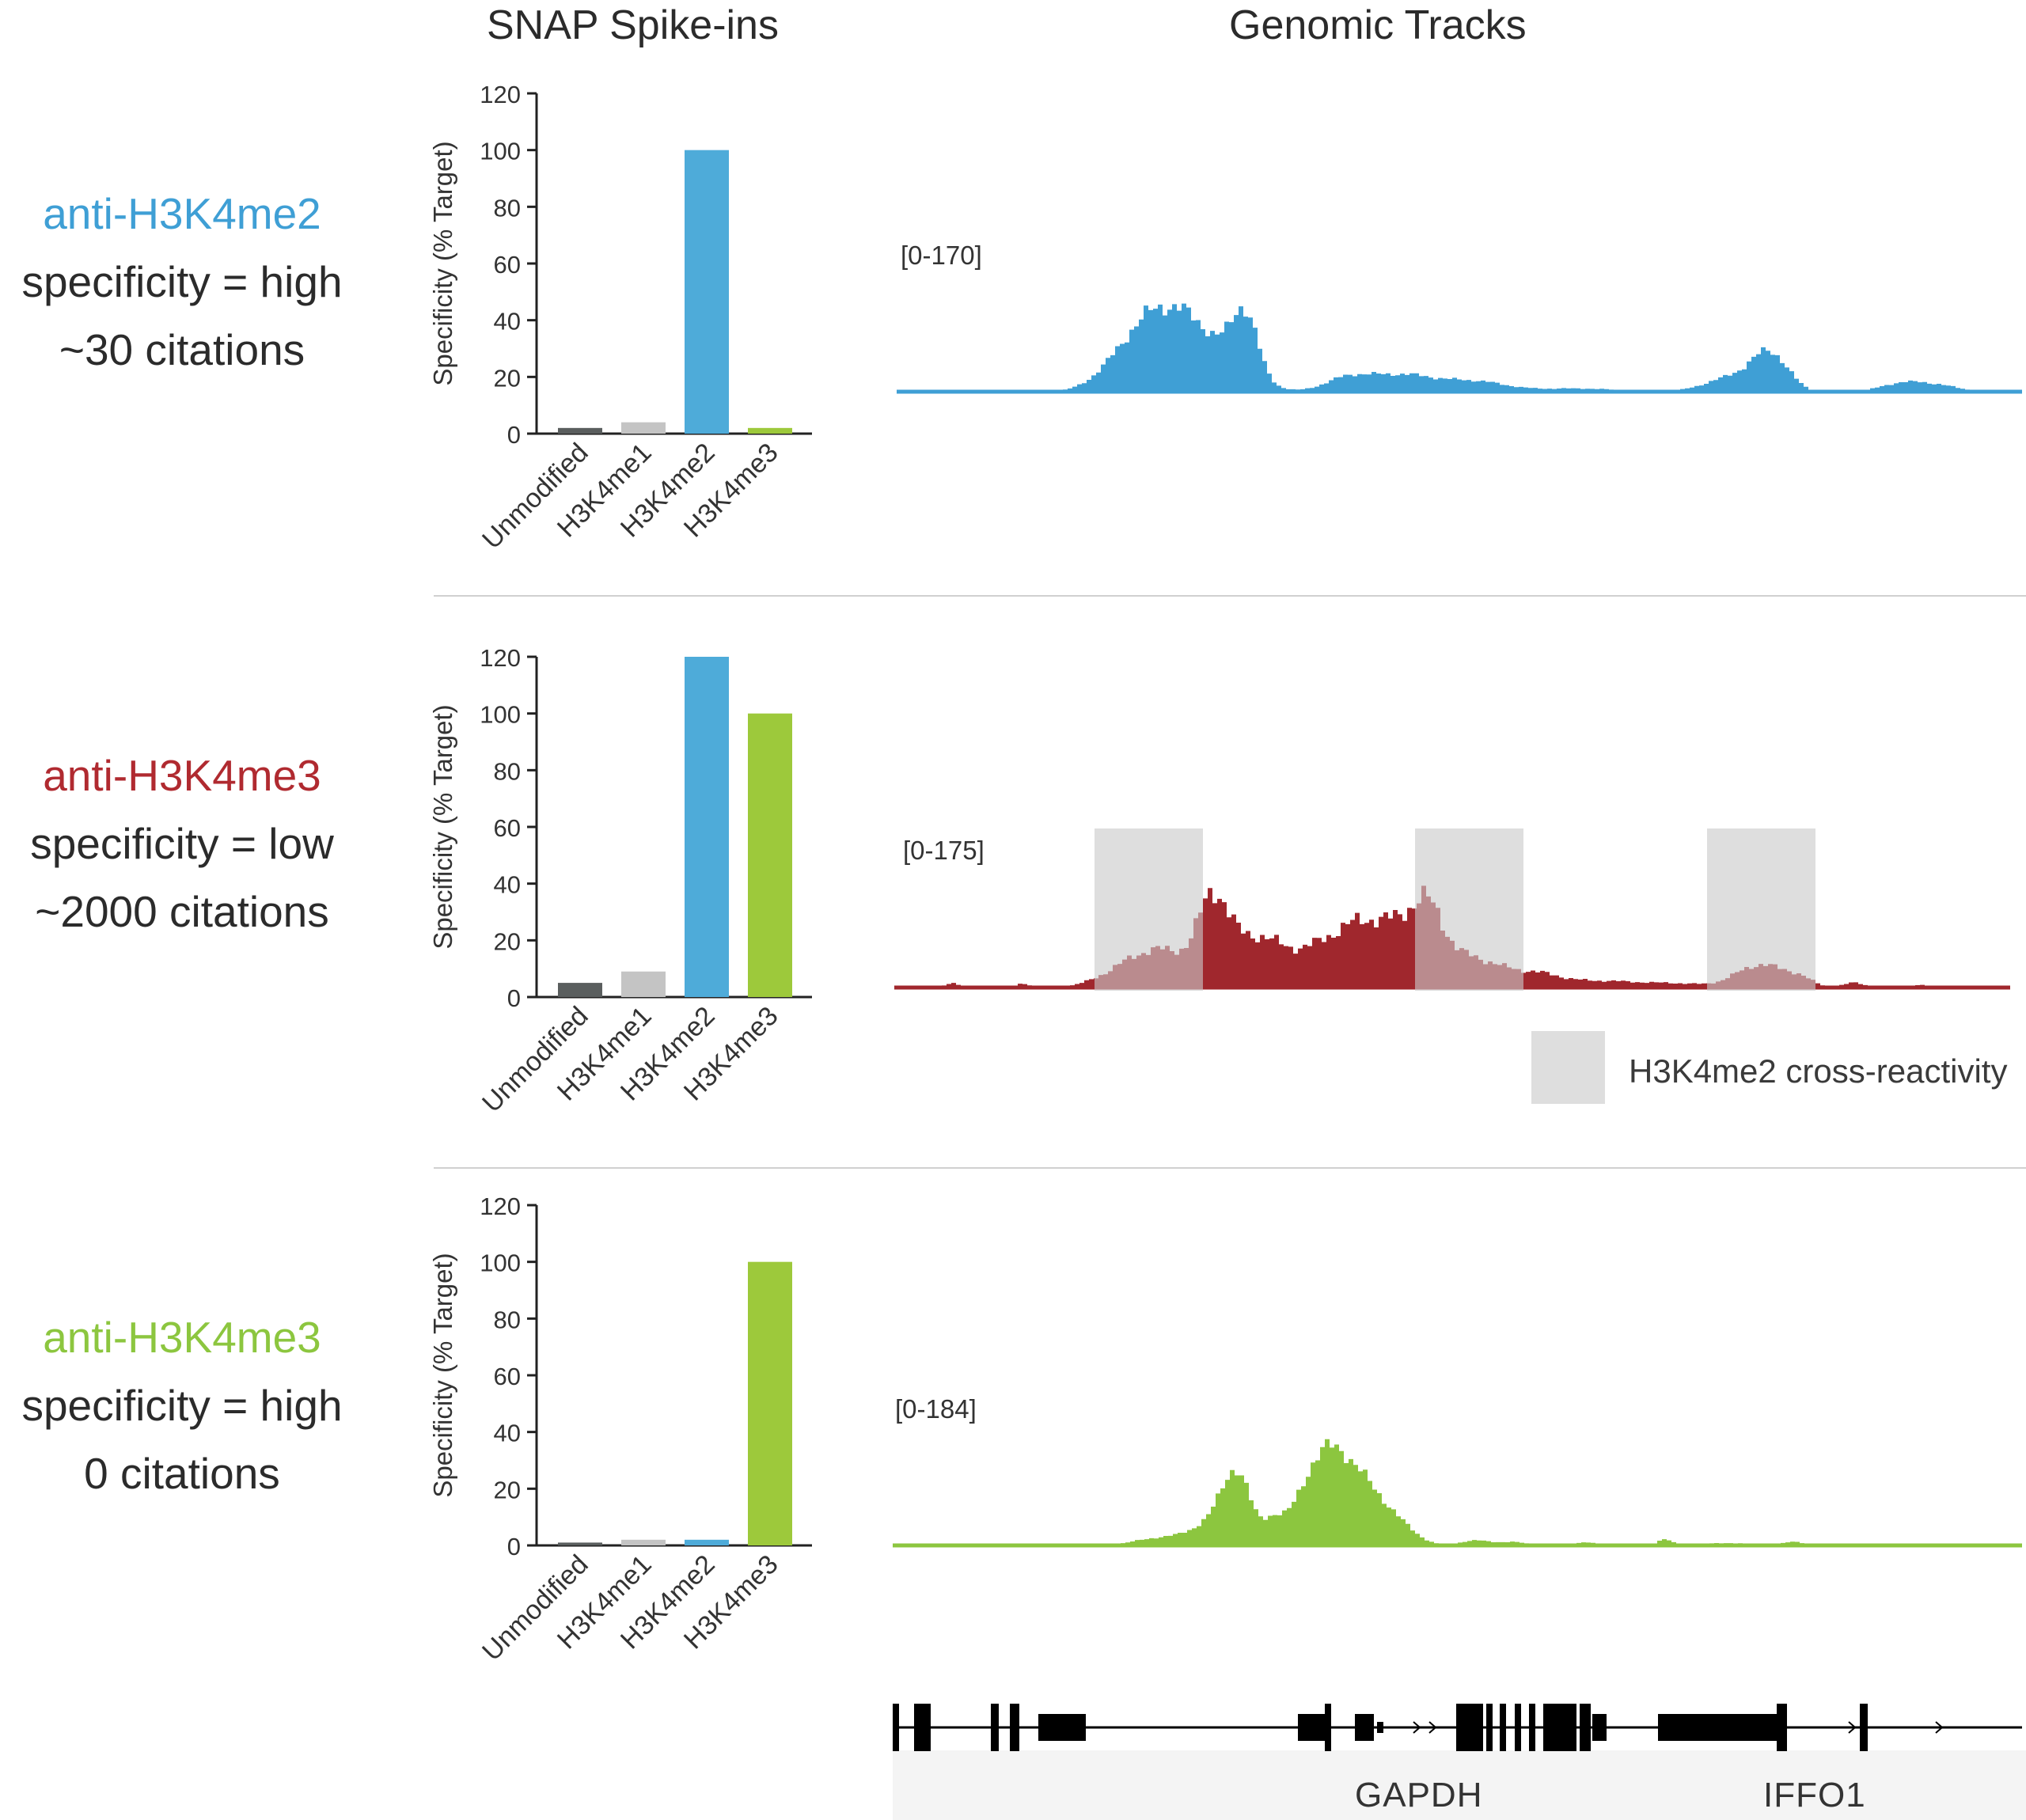 The height and width of the screenshot is (1820, 2026). I want to click on gene-model, so click(1457, 1727).